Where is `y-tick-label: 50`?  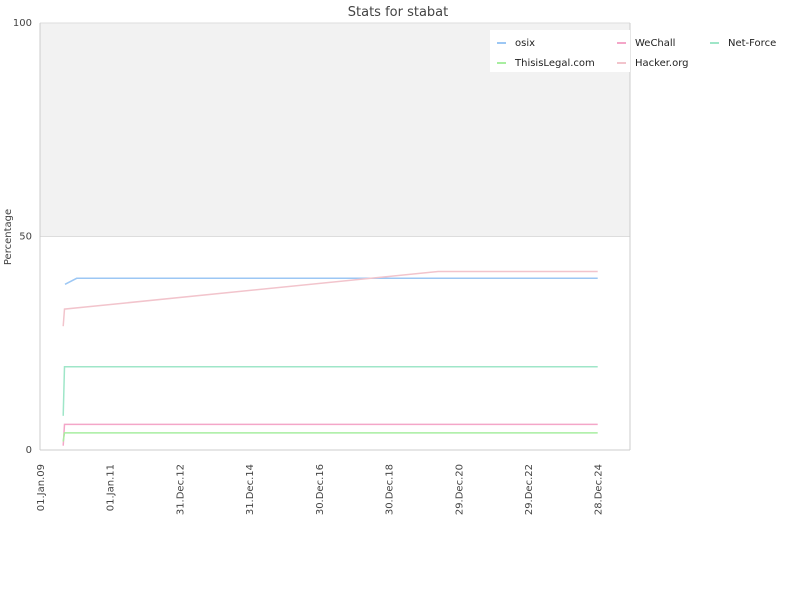 y-tick-label: 50 is located at coordinates (25, 237).